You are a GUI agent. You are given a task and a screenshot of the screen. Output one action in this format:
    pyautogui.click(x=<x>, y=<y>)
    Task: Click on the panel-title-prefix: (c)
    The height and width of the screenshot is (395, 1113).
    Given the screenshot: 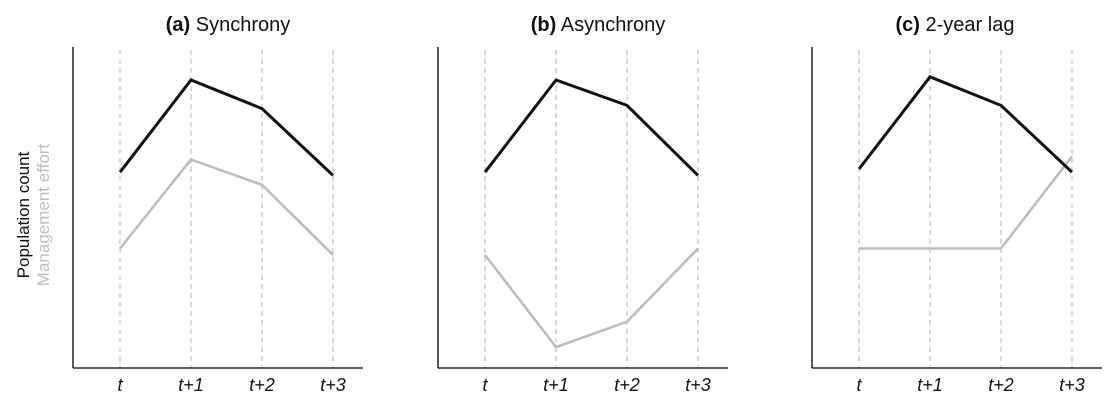 What is the action you would take?
    pyautogui.click(x=908, y=25)
    